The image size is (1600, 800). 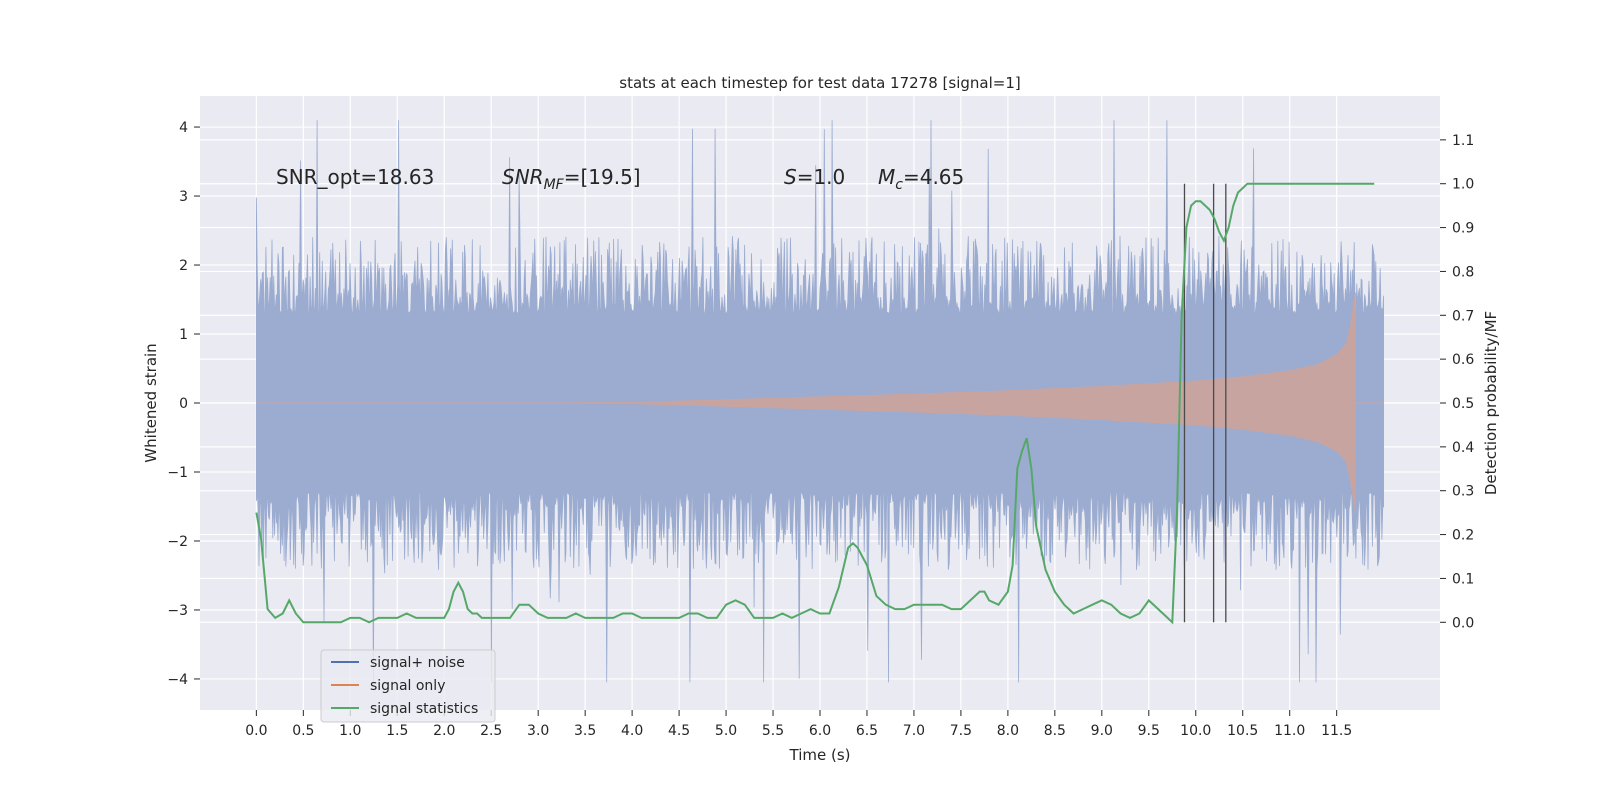 What do you see at coordinates (1463, 272) in the screenshot?
I see `y-tick-label-right: 0.8` at bounding box center [1463, 272].